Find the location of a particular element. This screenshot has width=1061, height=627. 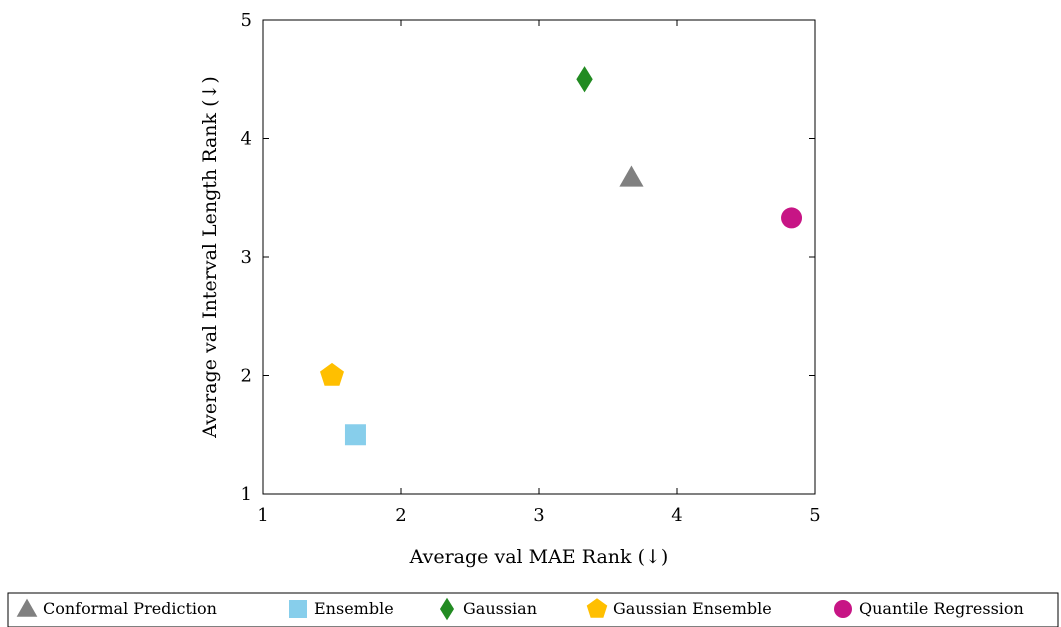

x-tick-label: 4 is located at coordinates (676, 515).